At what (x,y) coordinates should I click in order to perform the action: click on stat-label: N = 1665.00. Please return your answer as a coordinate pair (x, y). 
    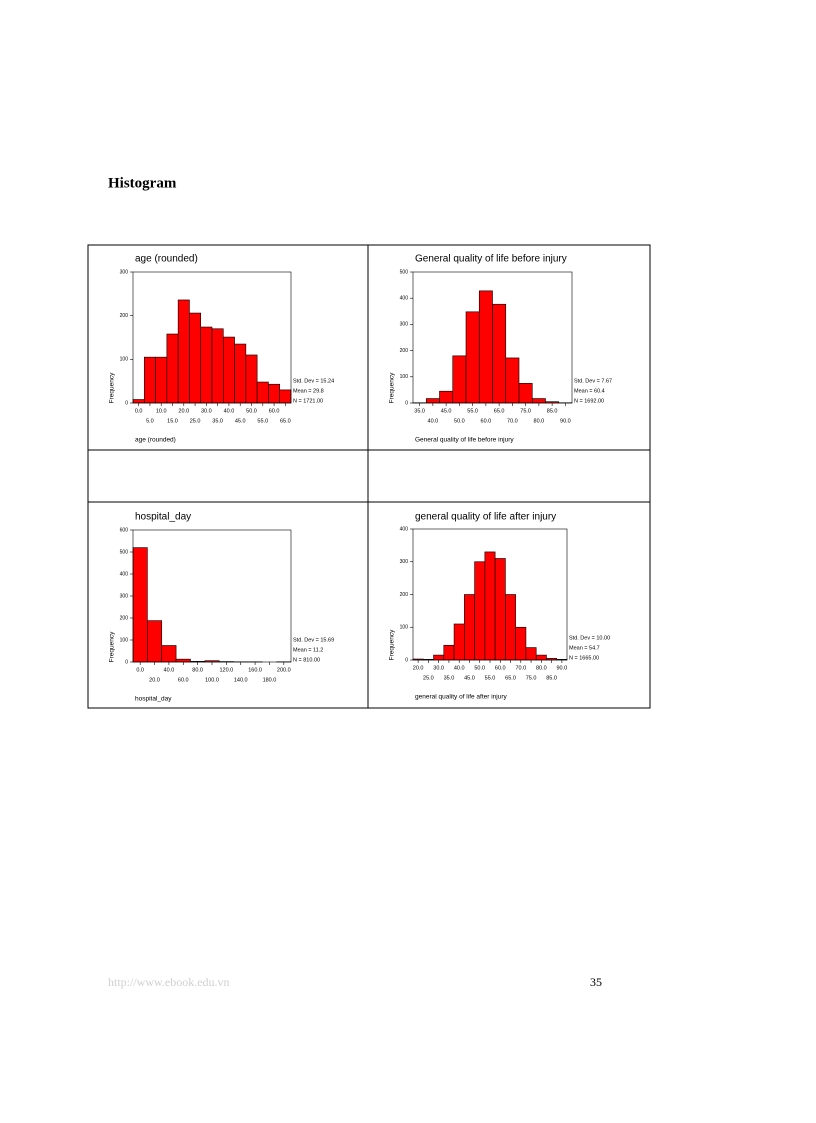
    Looking at the image, I should click on (584, 658).